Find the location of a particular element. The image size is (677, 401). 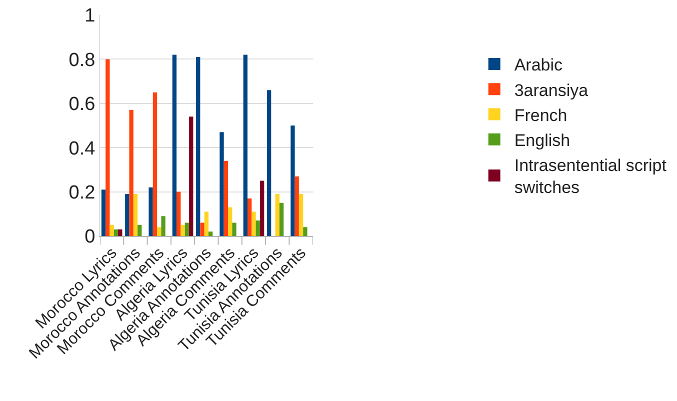

legend-label: French is located at coordinates (541, 115).